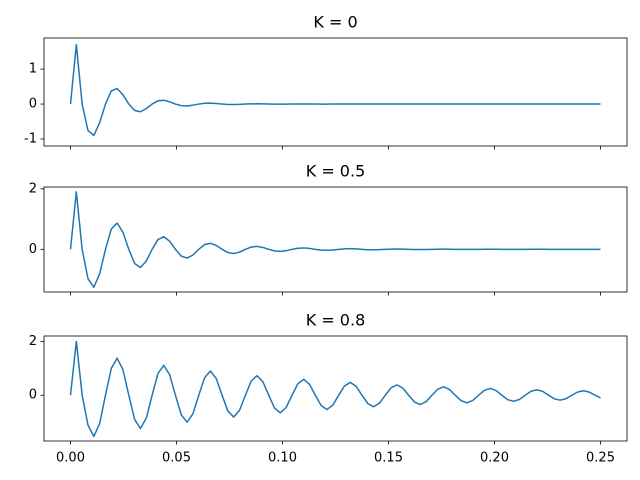  I want to click on y-tick-label: 1, so click(33, 69).